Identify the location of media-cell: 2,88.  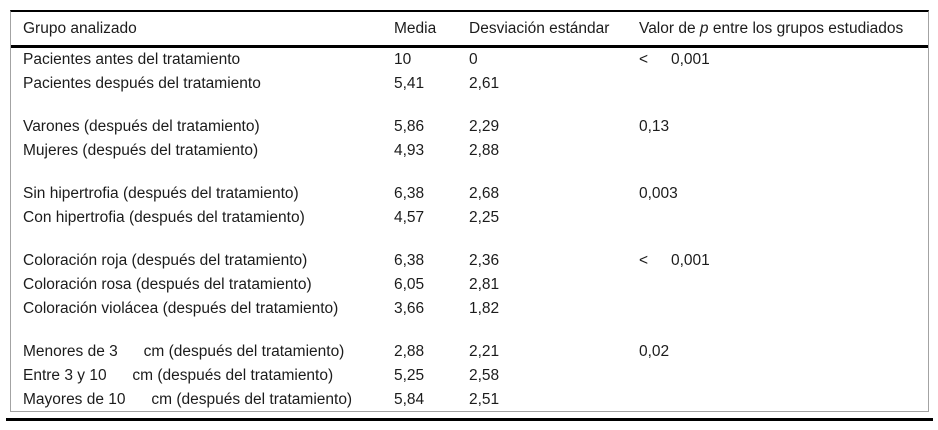
(409, 351).